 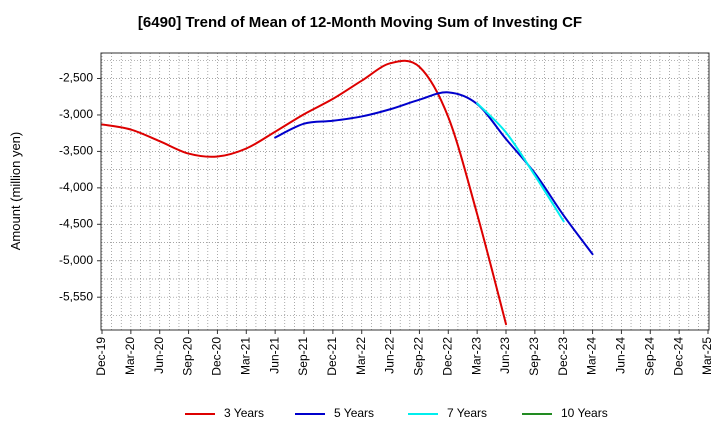 What do you see at coordinates (76, 223) in the screenshot?
I see `y-tick-label: -4,500` at bounding box center [76, 223].